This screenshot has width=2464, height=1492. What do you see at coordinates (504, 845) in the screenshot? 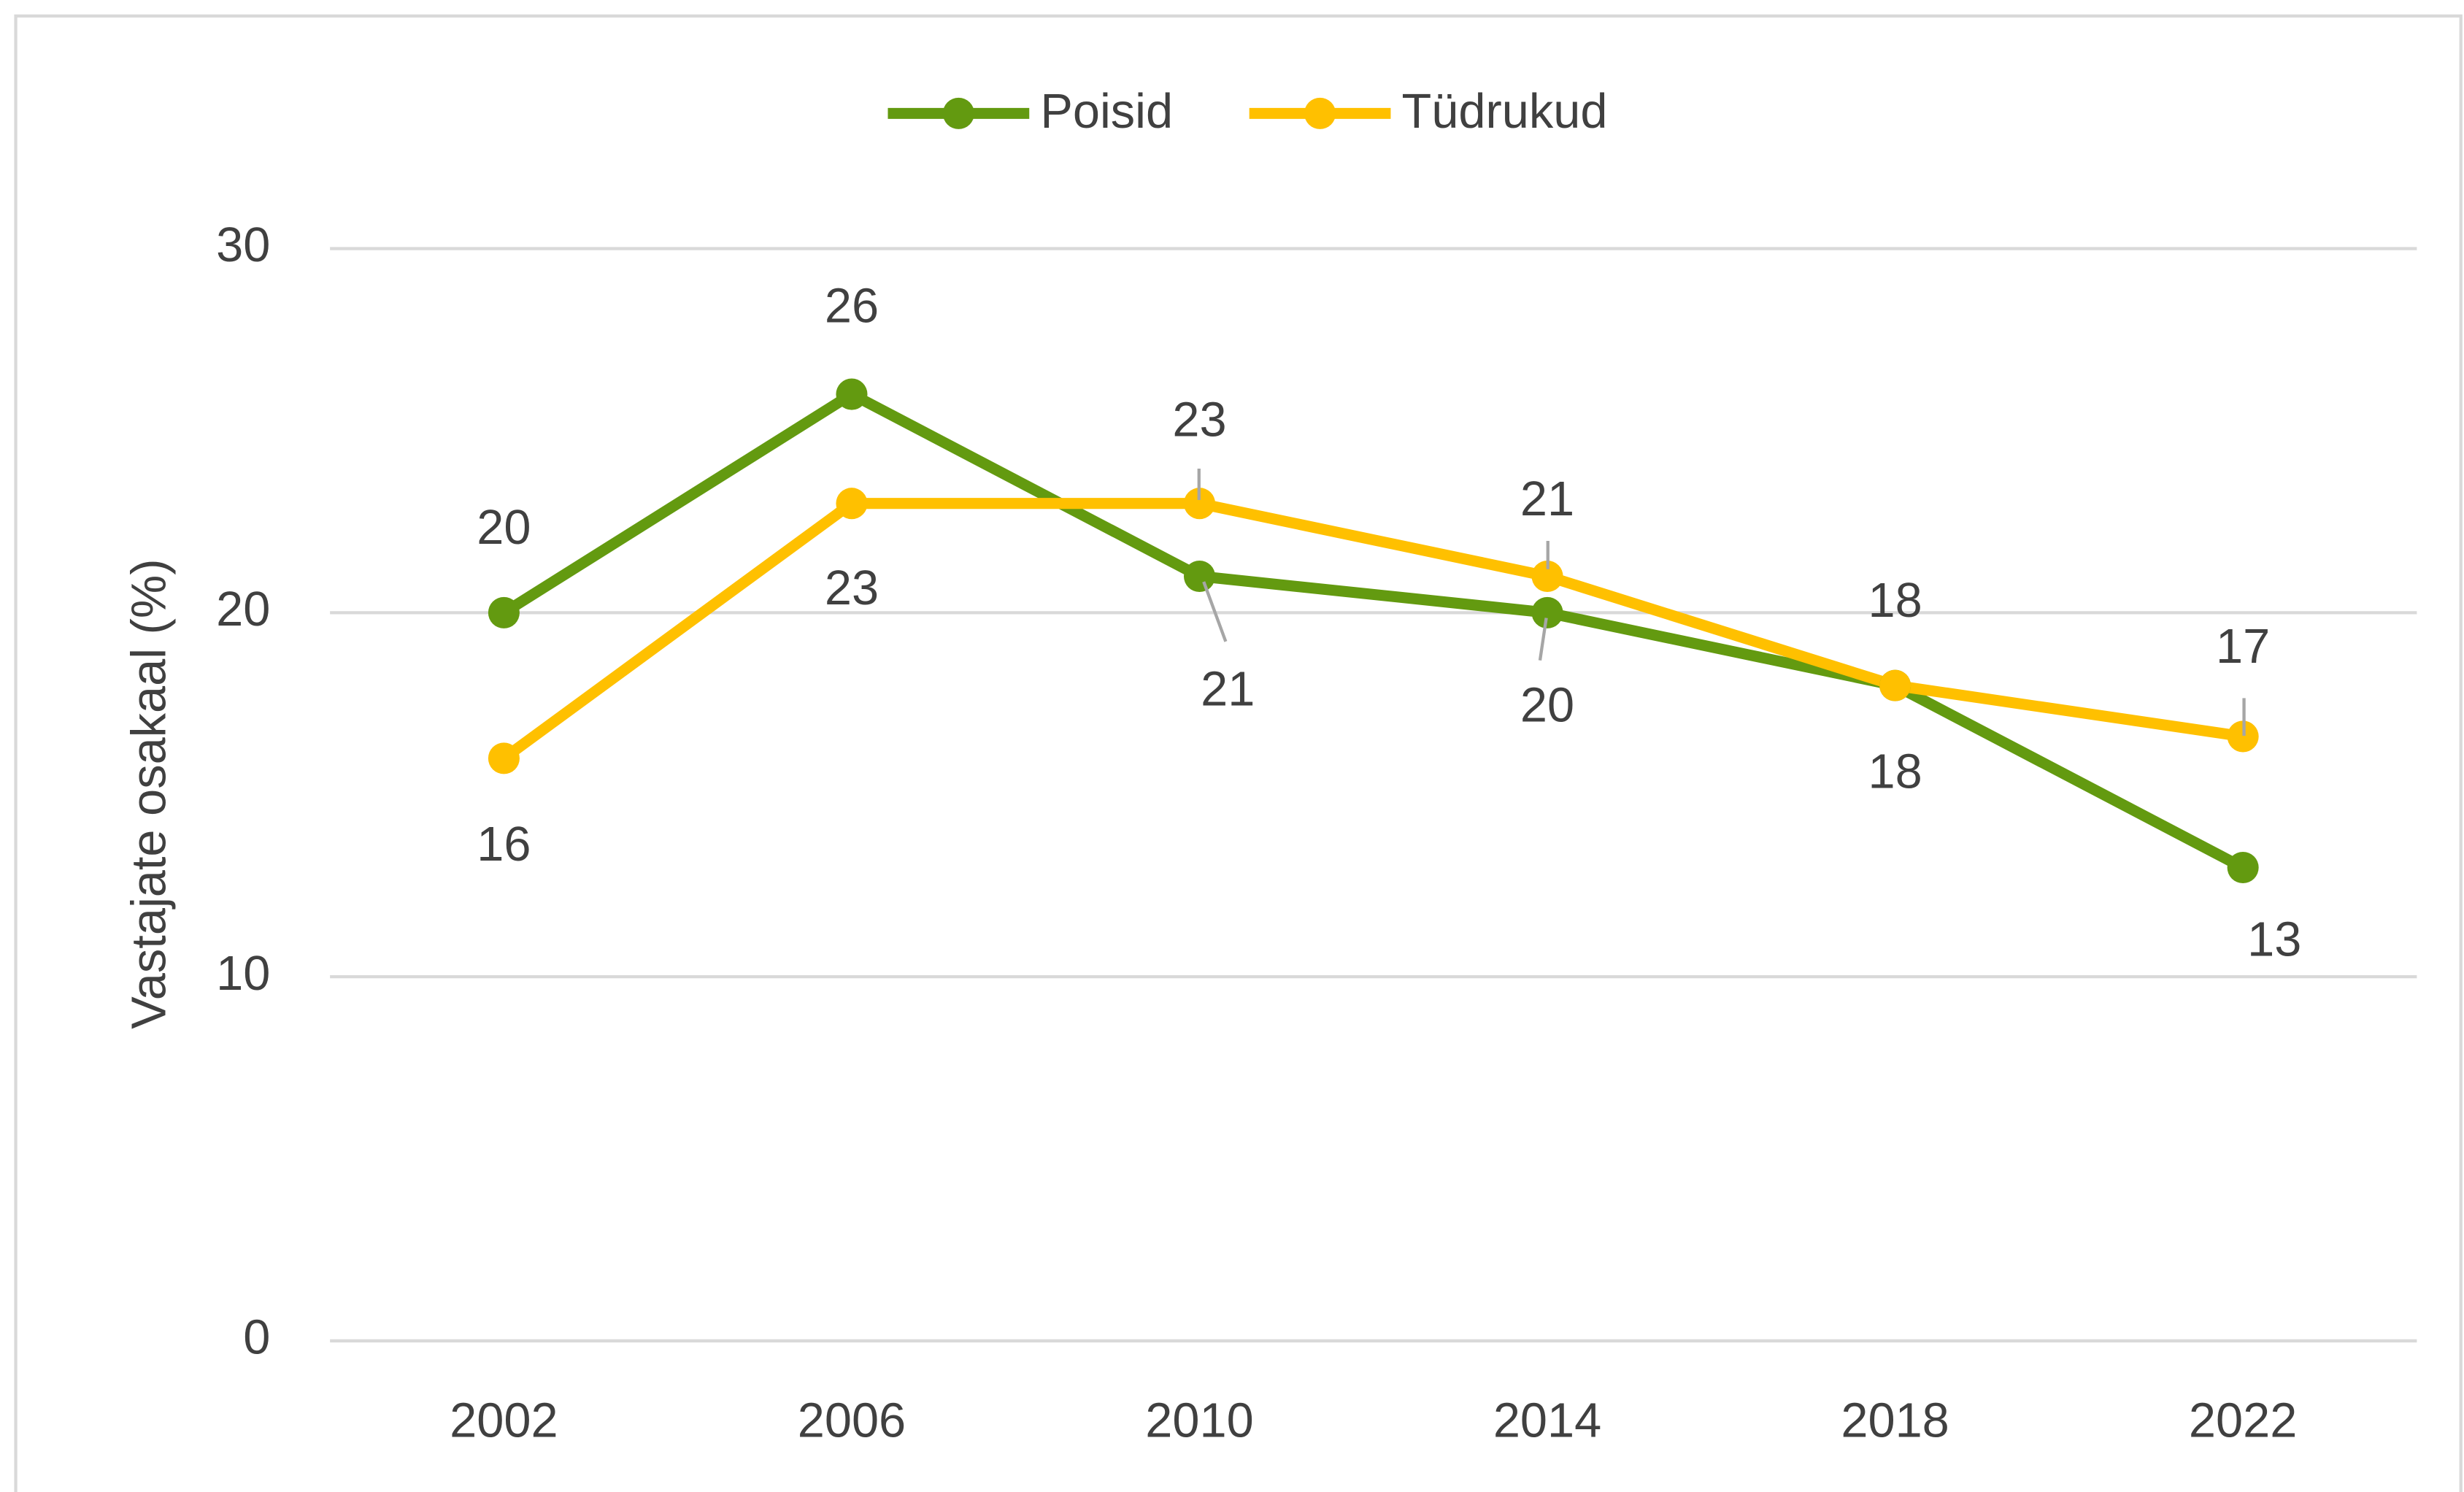
I see `data-label: 16` at bounding box center [504, 845].